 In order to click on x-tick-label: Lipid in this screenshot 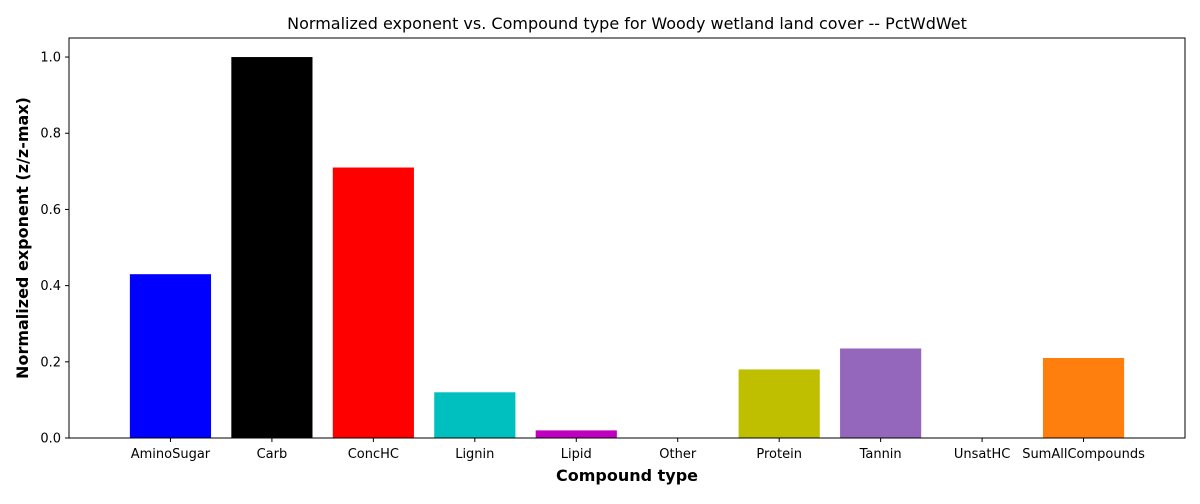, I will do `click(576, 454)`.